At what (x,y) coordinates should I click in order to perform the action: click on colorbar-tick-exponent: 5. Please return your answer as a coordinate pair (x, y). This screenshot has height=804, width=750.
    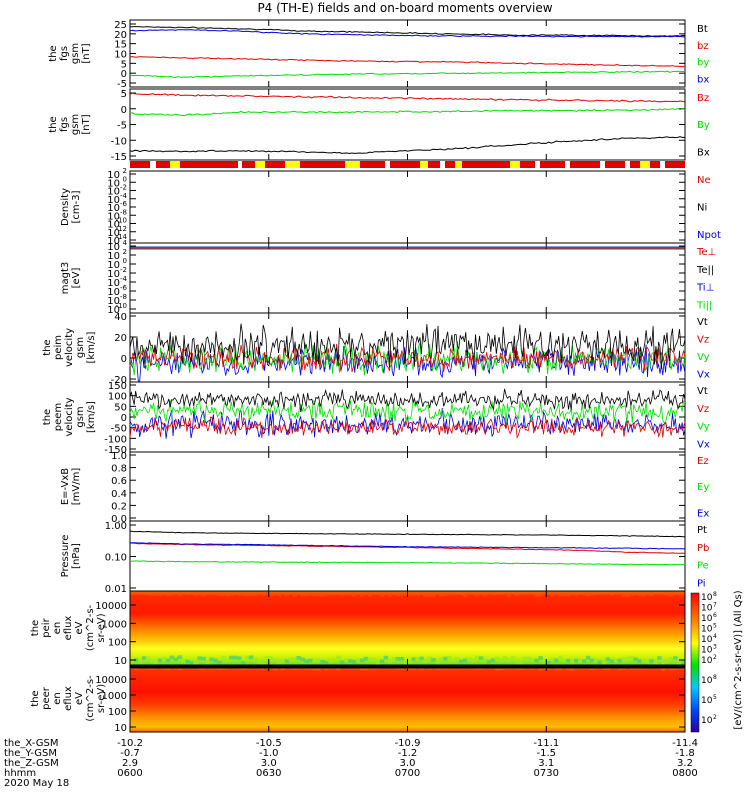
    Looking at the image, I should click on (715, 626).